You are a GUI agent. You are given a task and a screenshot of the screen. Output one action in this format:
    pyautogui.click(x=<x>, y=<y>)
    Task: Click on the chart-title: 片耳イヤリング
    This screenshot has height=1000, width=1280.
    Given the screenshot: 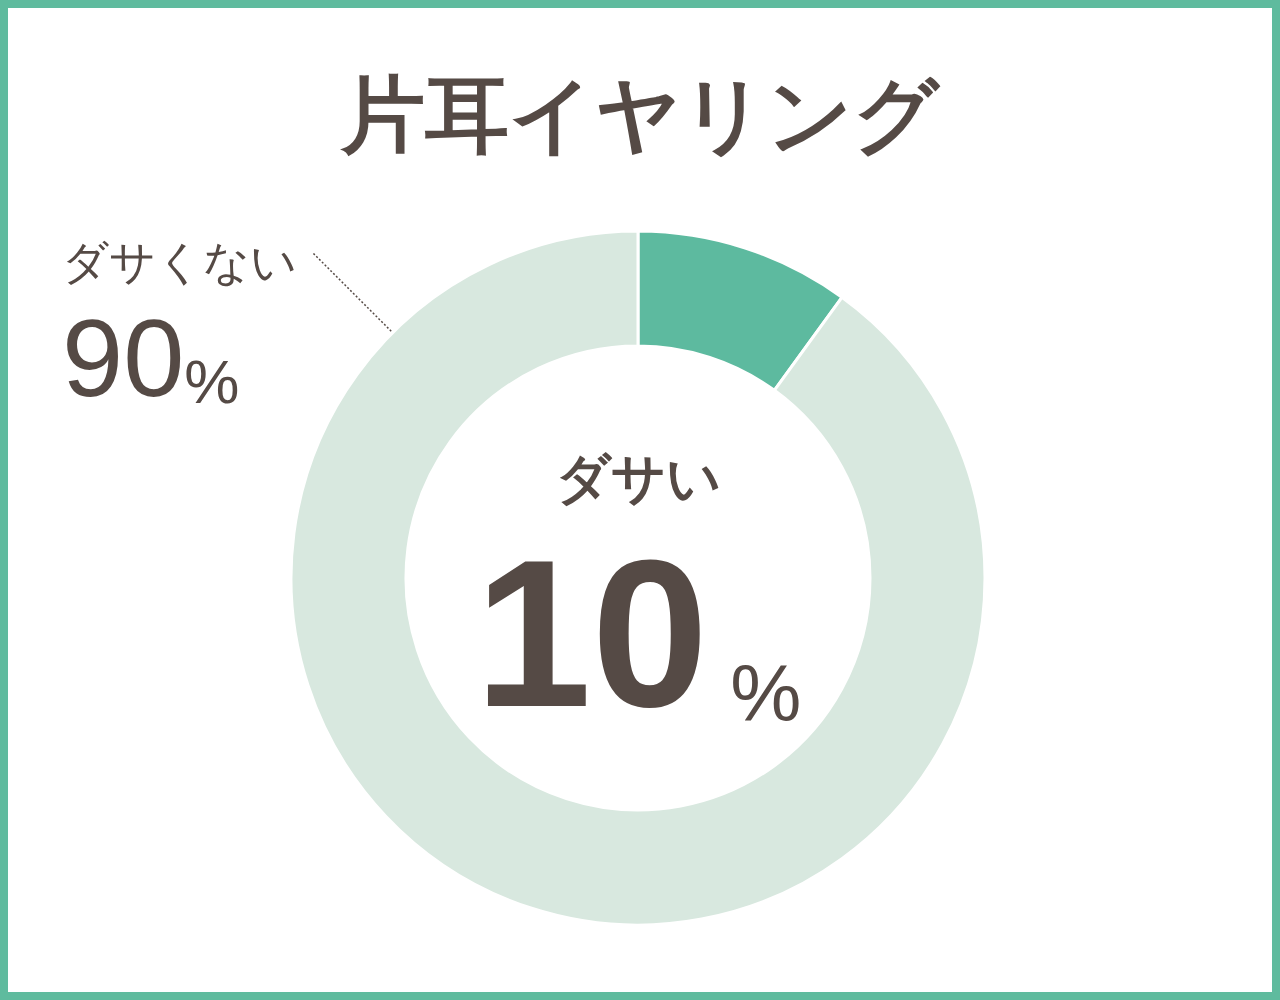 What is the action you would take?
    pyautogui.click(x=640, y=115)
    